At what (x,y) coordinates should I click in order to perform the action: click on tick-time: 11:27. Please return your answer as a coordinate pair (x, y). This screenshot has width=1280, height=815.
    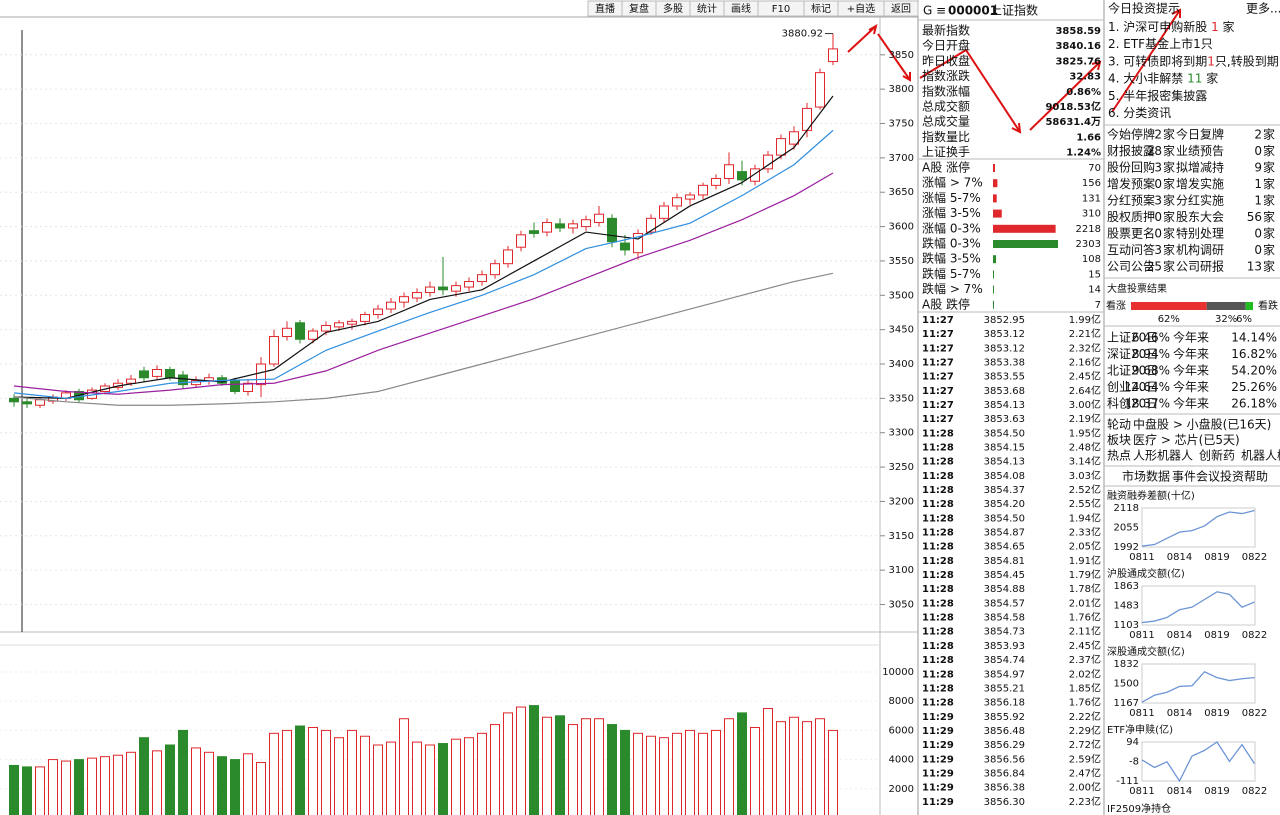
    Looking at the image, I should click on (938, 377).